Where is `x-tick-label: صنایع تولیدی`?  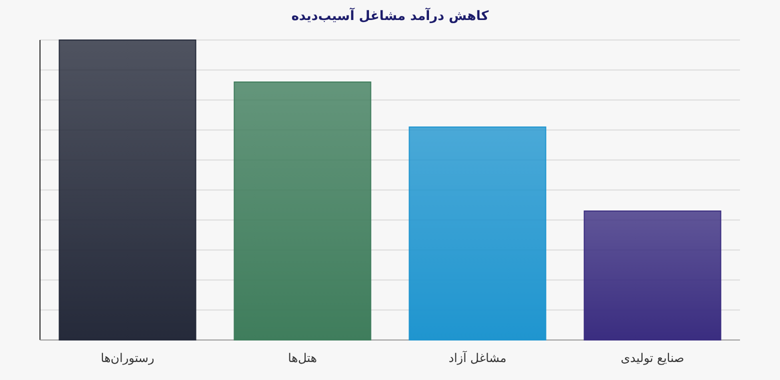 x-tick-label: صنایع تولیدی is located at coordinates (652, 358).